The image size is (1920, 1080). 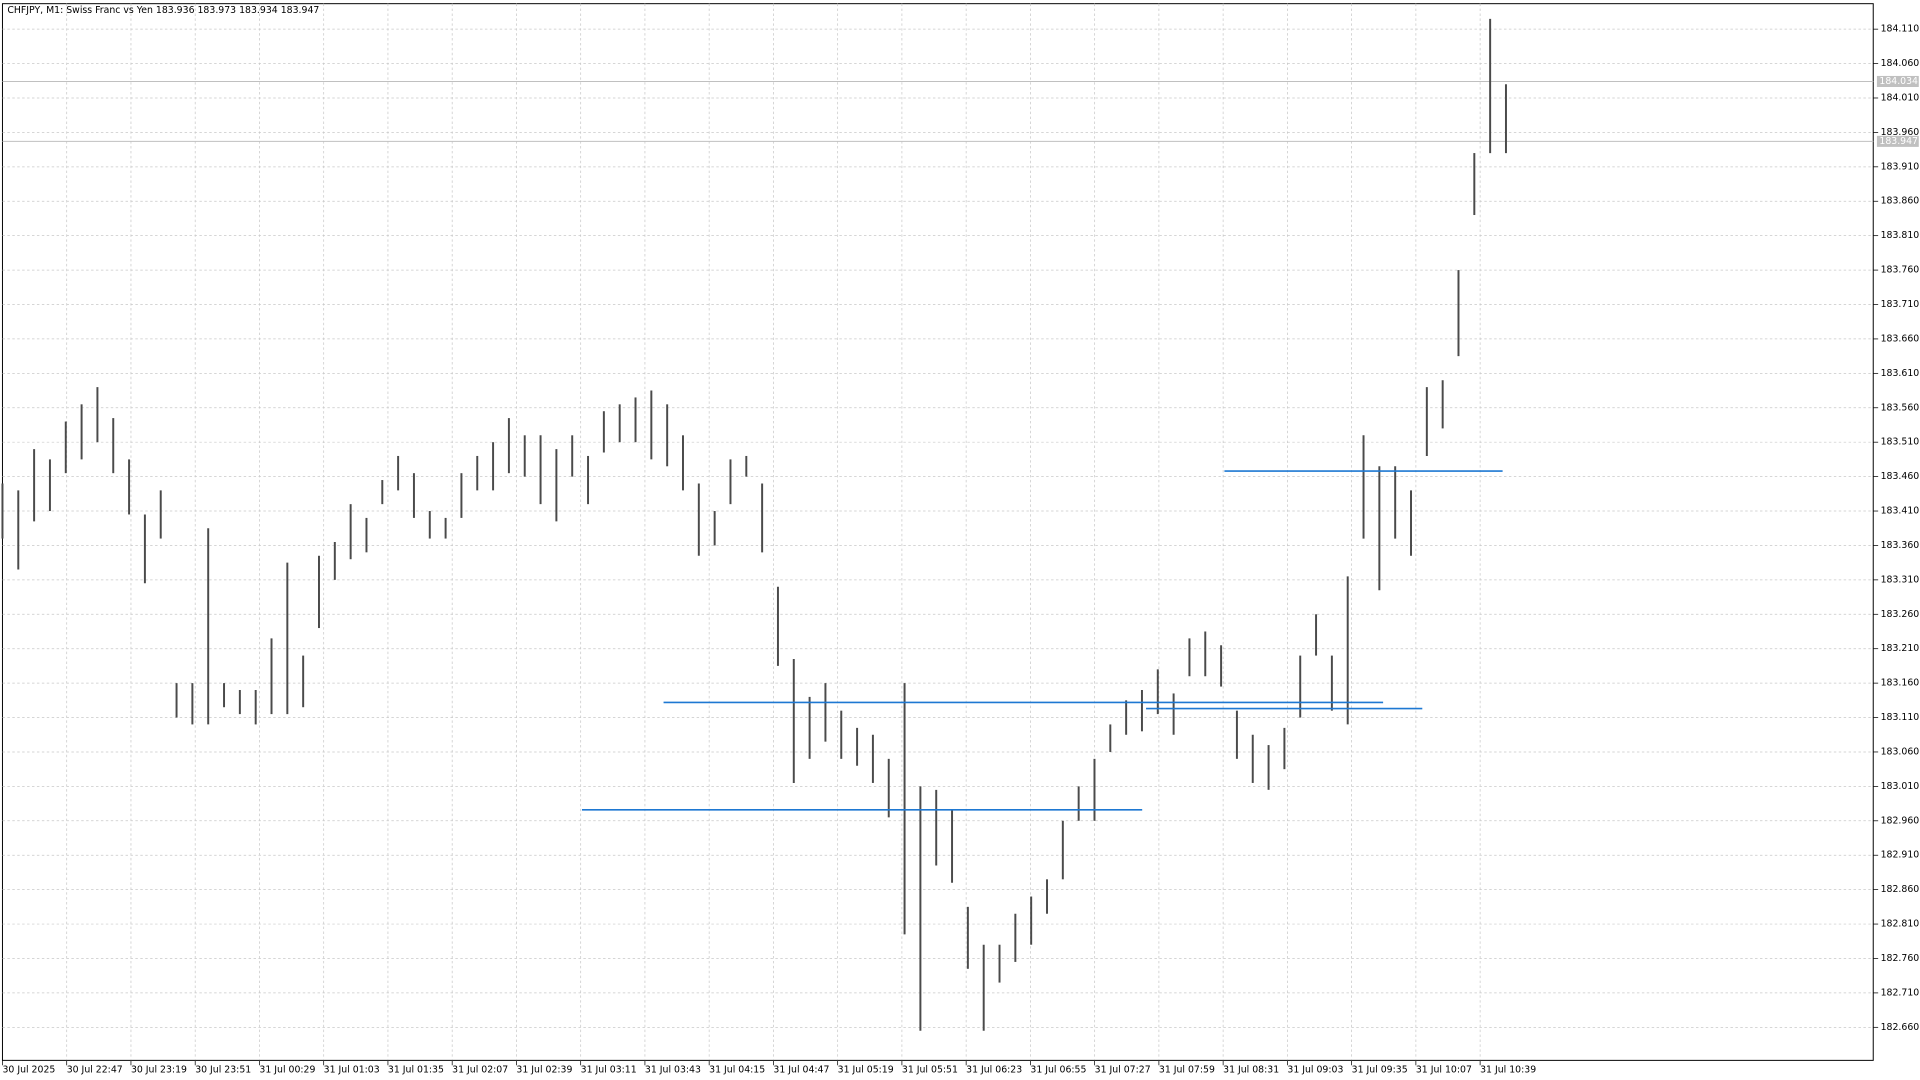 What do you see at coordinates (287, 1070) in the screenshot?
I see `x-tick-label: 31 Jul 00:29` at bounding box center [287, 1070].